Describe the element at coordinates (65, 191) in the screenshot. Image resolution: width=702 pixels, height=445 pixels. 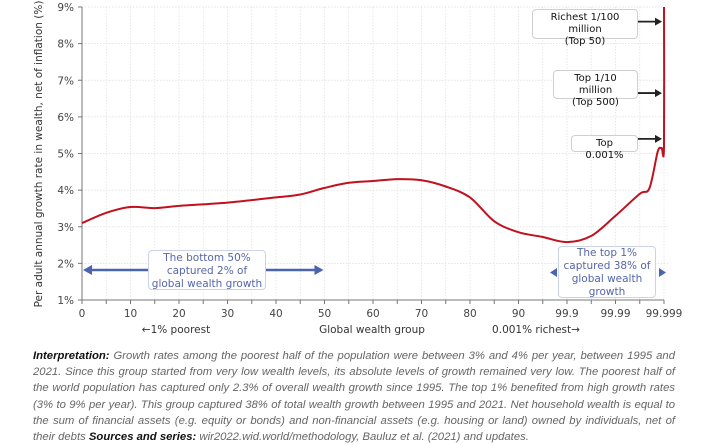
I see `y-tick-label: 4%` at that location.